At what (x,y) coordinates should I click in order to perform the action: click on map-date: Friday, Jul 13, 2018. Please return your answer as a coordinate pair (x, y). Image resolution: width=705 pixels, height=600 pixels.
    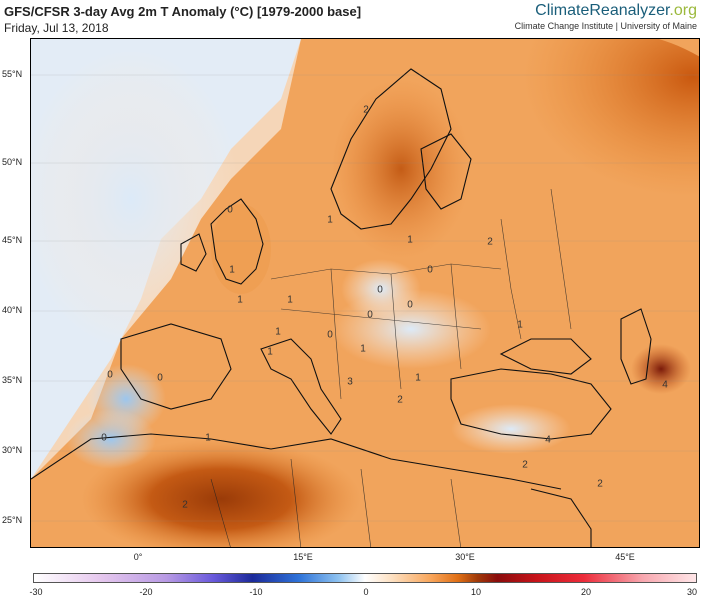
    Looking at the image, I should click on (56, 28).